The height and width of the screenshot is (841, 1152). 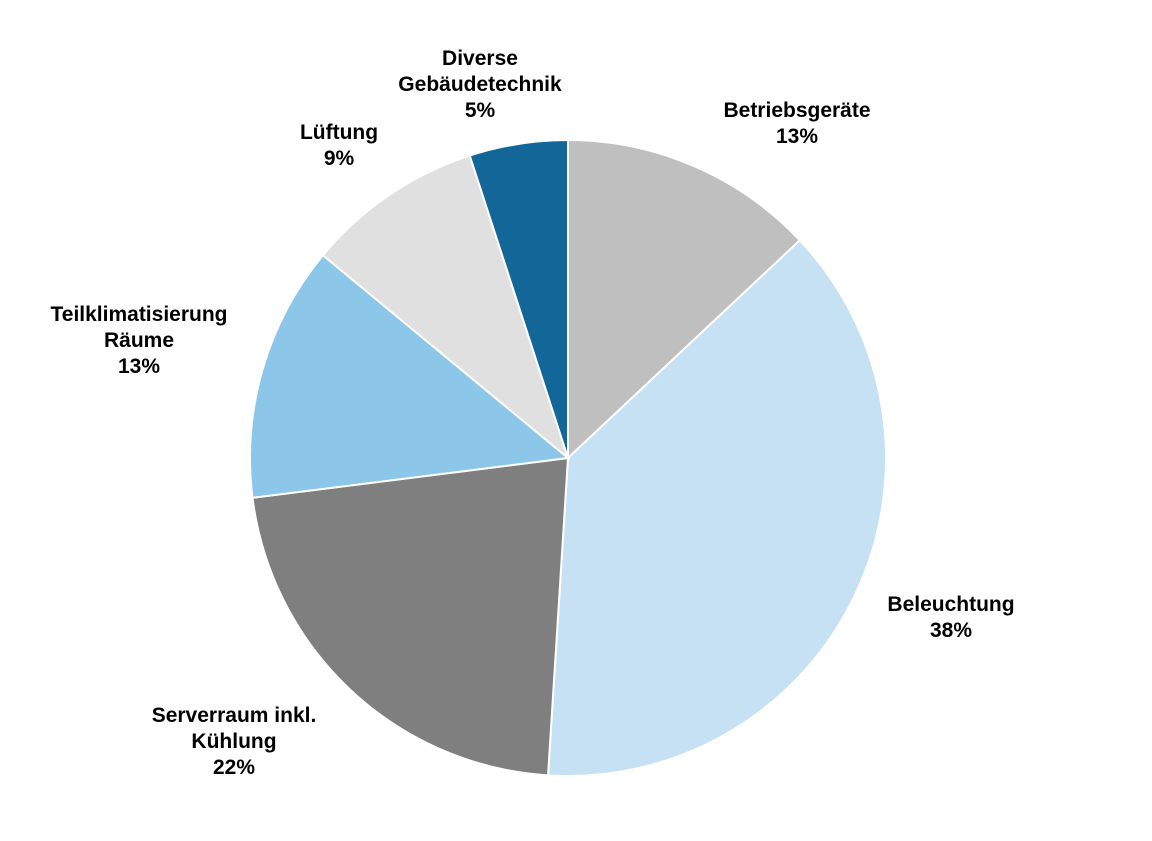 I want to click on slice-label-line: Serverraum inkl., so click(x=234, y=715).